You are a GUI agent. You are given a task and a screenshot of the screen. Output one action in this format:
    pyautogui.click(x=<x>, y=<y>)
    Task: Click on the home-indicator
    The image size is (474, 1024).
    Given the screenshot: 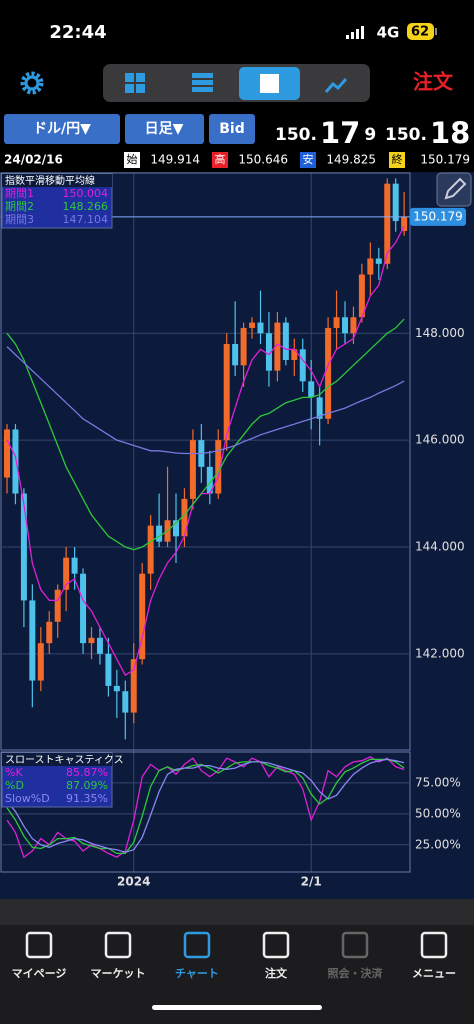 What is the action you would take?
    pyautogui.click(x=237, y=1007)
    